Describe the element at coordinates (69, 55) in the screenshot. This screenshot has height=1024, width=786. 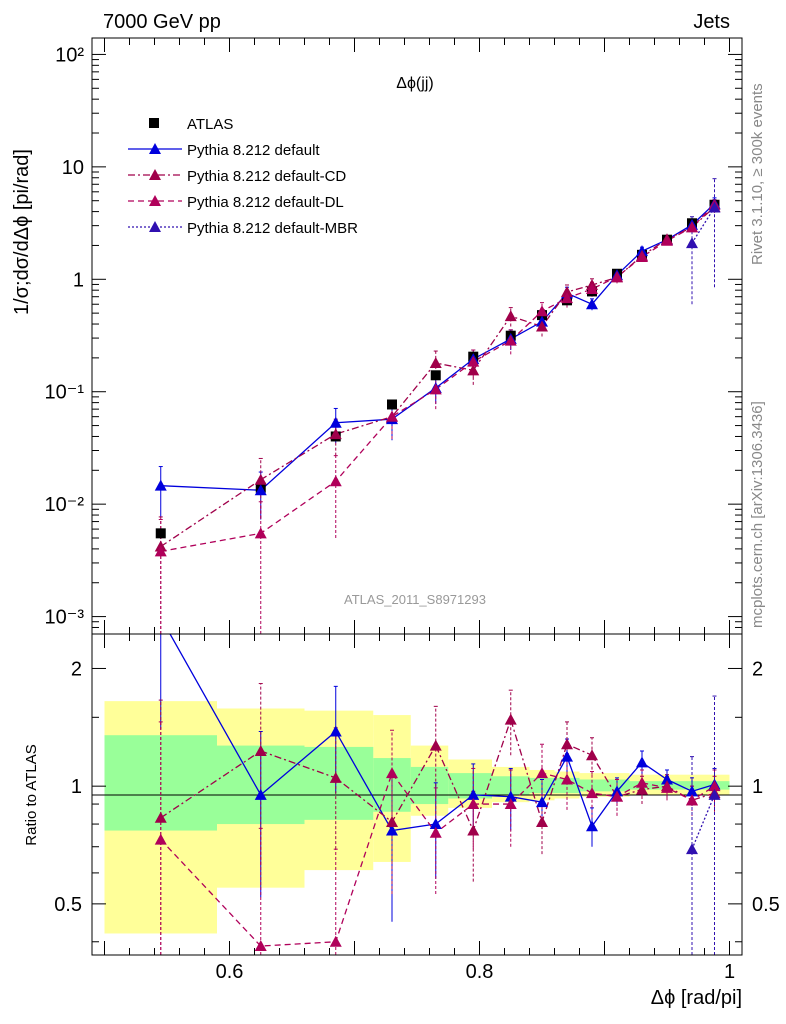
I see `y-tick-label: 10²` at that location.